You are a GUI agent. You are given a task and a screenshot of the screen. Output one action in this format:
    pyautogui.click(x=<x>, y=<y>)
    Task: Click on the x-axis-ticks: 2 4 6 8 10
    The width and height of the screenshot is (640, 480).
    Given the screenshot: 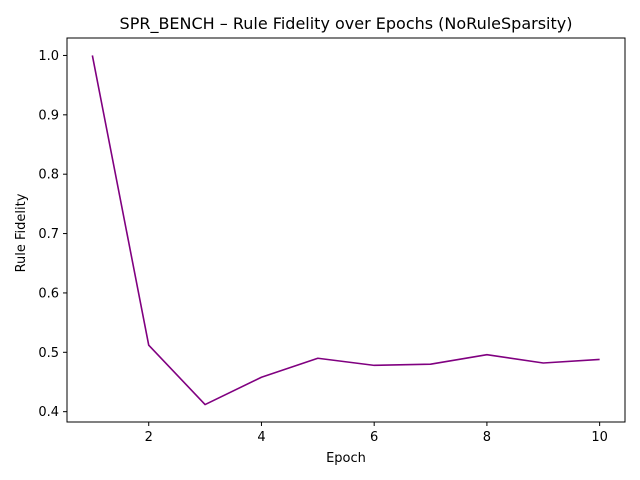 What is the action you would take?
    pyautogui.click(x=376, y=433)
    